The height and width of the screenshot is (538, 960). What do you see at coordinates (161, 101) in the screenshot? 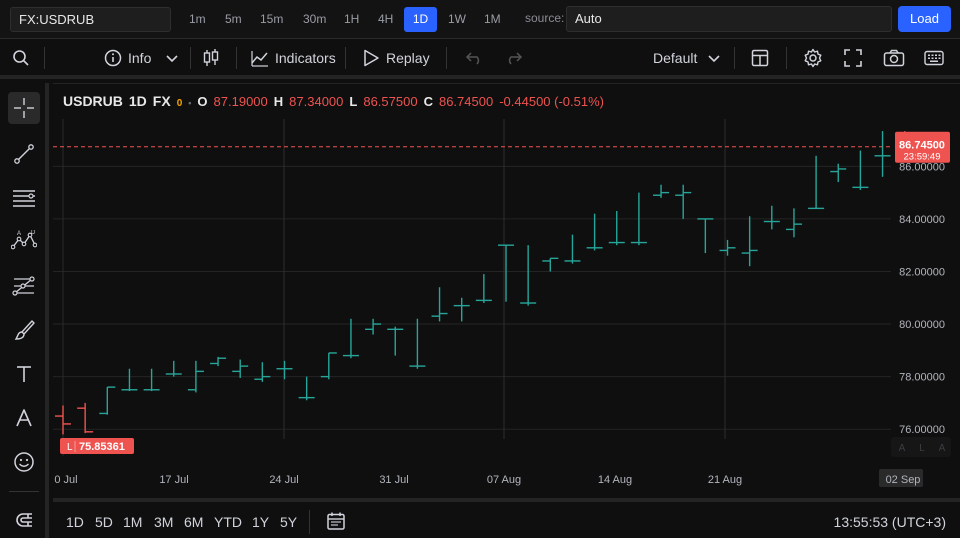
I see `legend-exchange: FX` at bounding box center [161, 101].